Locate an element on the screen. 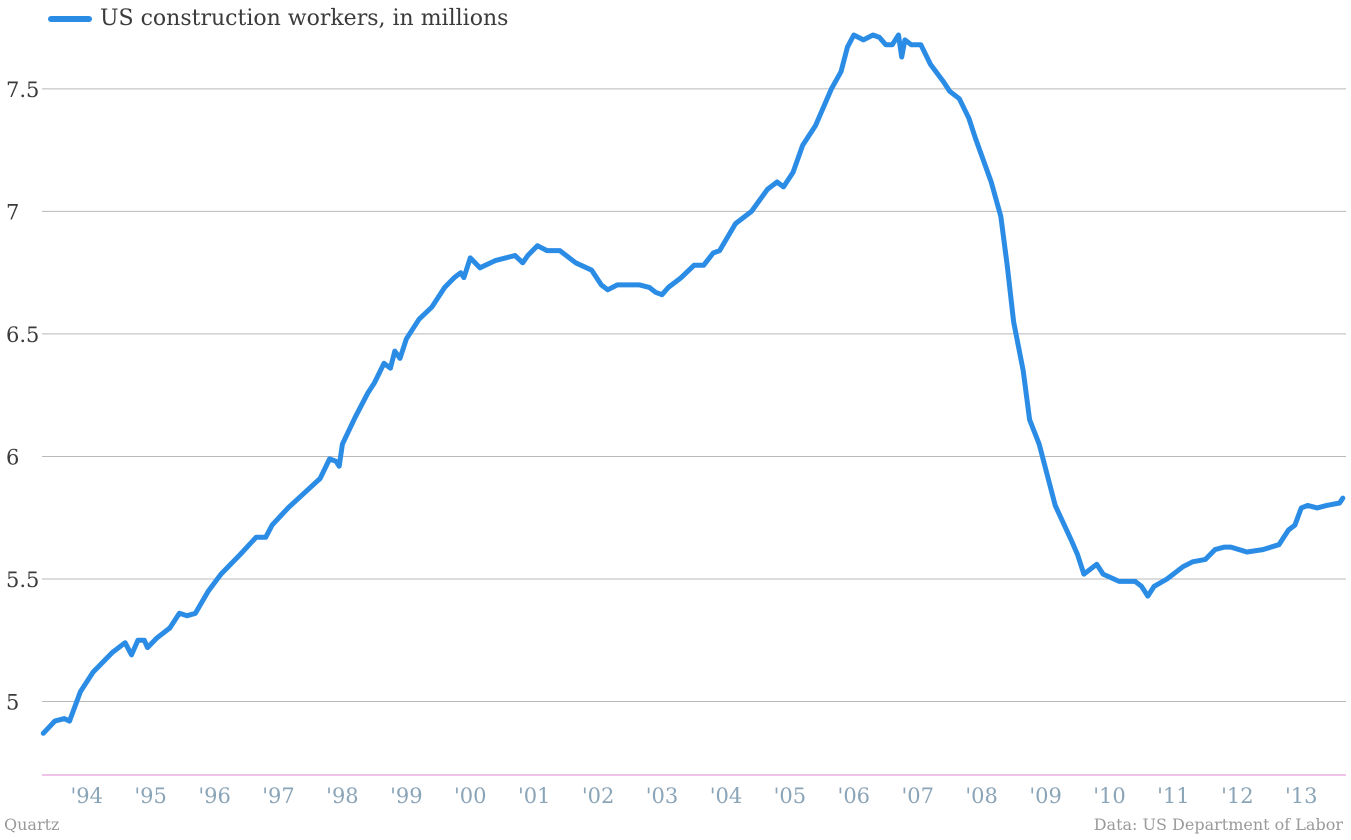 This screenshot has width=1351, height=840. x-tick-label: '94 is located at coordinates (86, 796).